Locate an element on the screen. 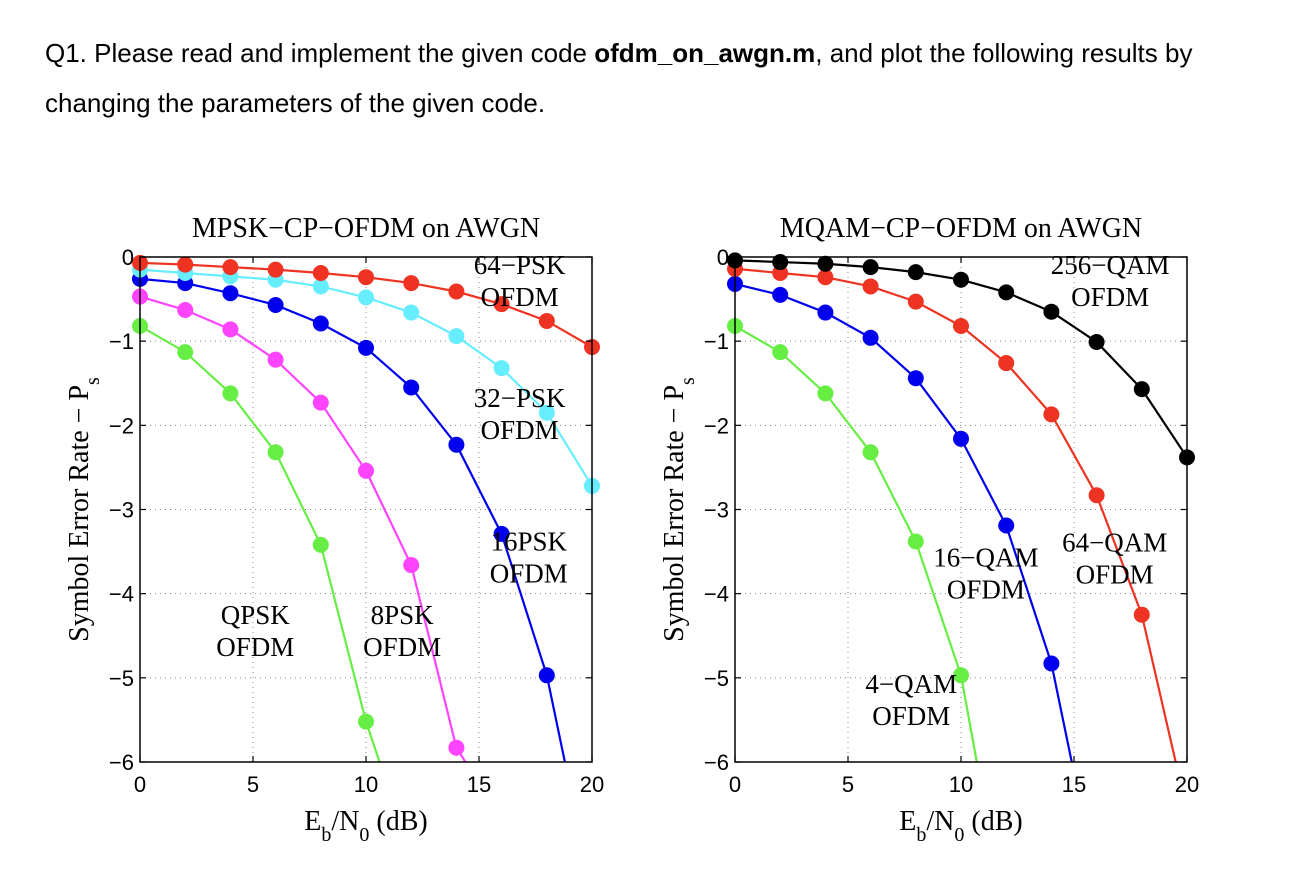 Image resolution: width=1290 pixels, height=890 pixels. series-32psk-ofdm is located at coordinates (366, 377).